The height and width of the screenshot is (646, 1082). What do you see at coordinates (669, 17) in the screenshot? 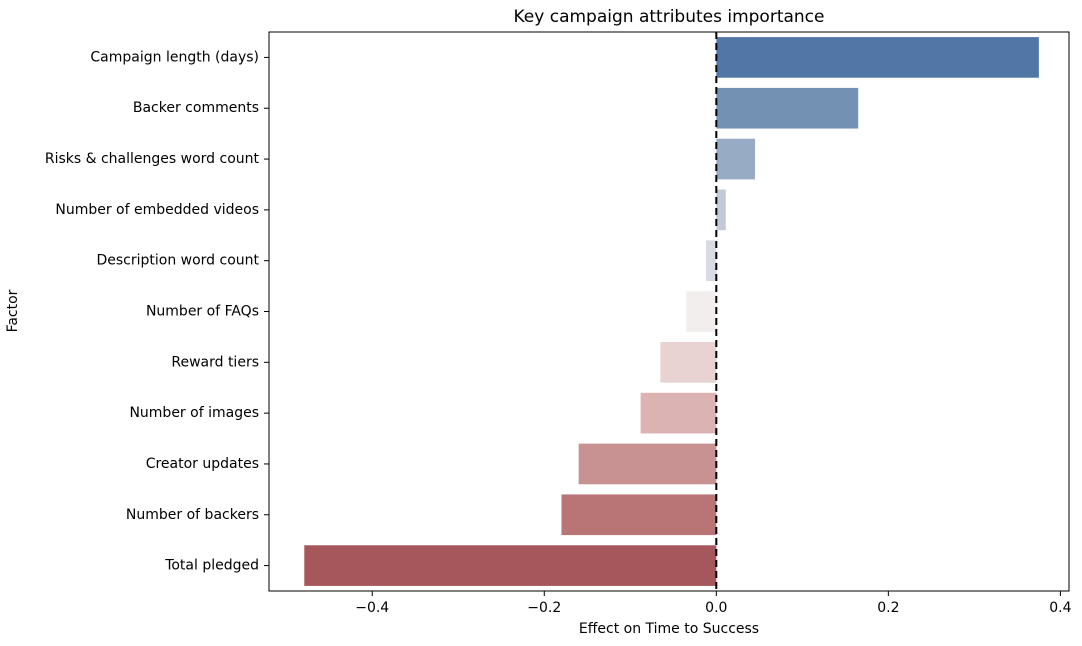
I see `chart-title: Key campaign attributes importance` at bounding box center [669, 17].